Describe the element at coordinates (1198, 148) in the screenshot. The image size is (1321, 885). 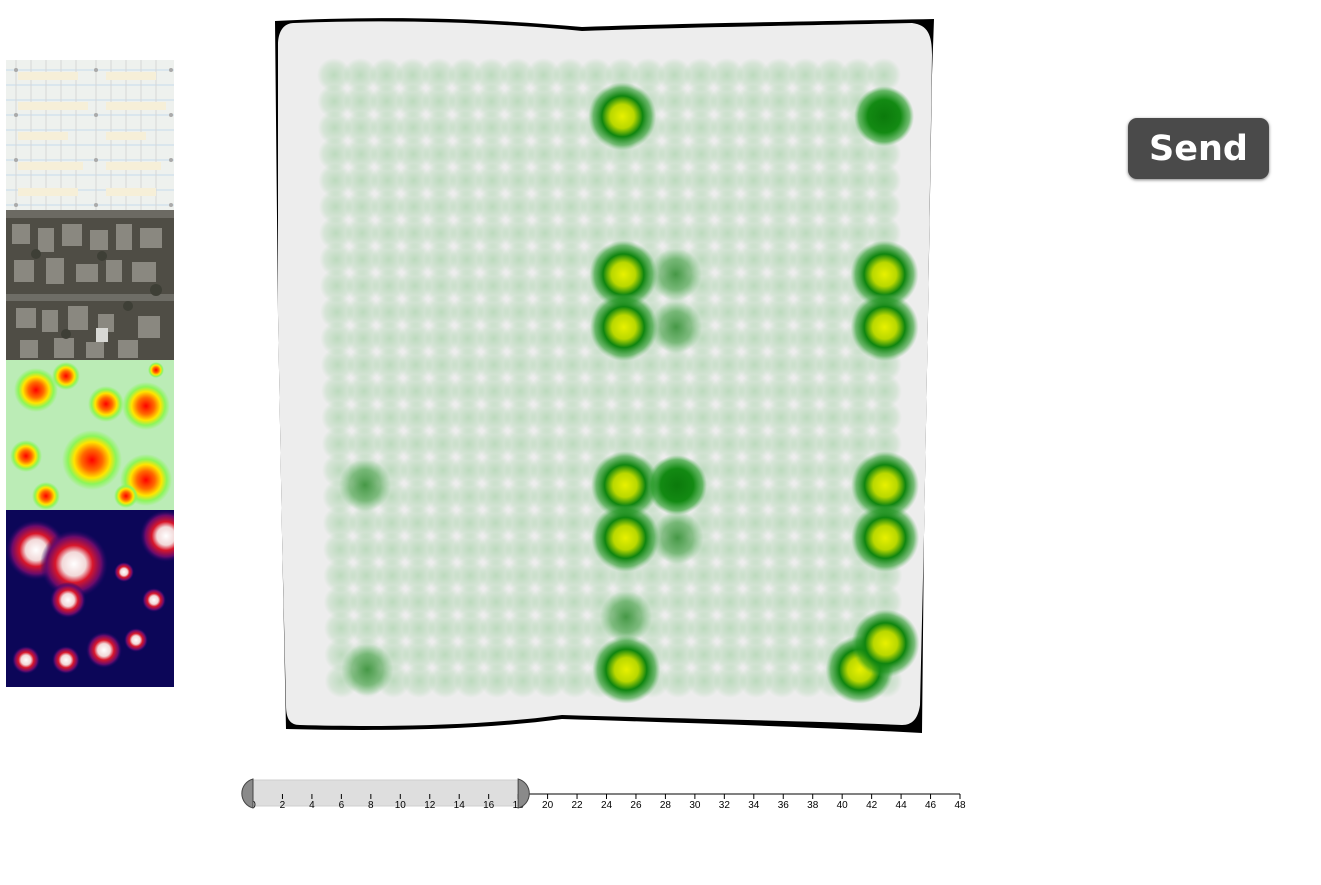
I see `send-button: Send` at that location.